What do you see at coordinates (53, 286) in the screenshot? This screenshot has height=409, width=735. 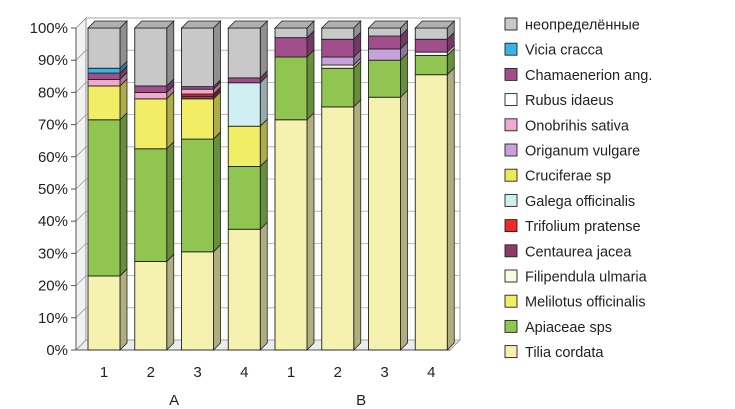 I see `y-tick-label: 20%` at bounding box center [53, 286].